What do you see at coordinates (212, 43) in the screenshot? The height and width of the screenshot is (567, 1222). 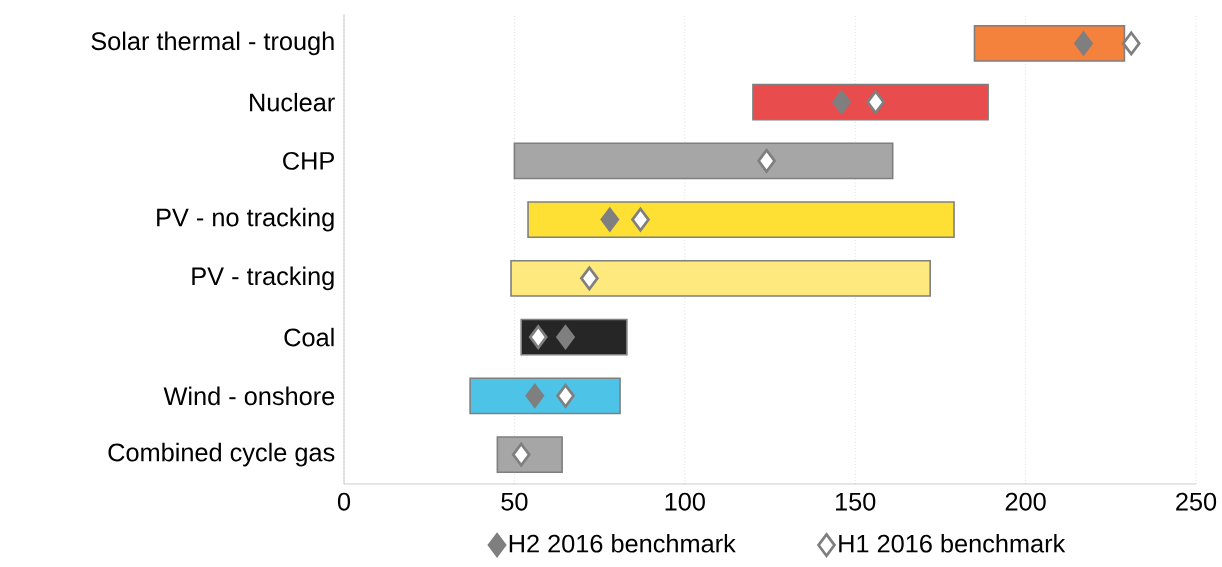 I see `y-tick-label: Solar thermal - trough` at bounding box center [212, 43].